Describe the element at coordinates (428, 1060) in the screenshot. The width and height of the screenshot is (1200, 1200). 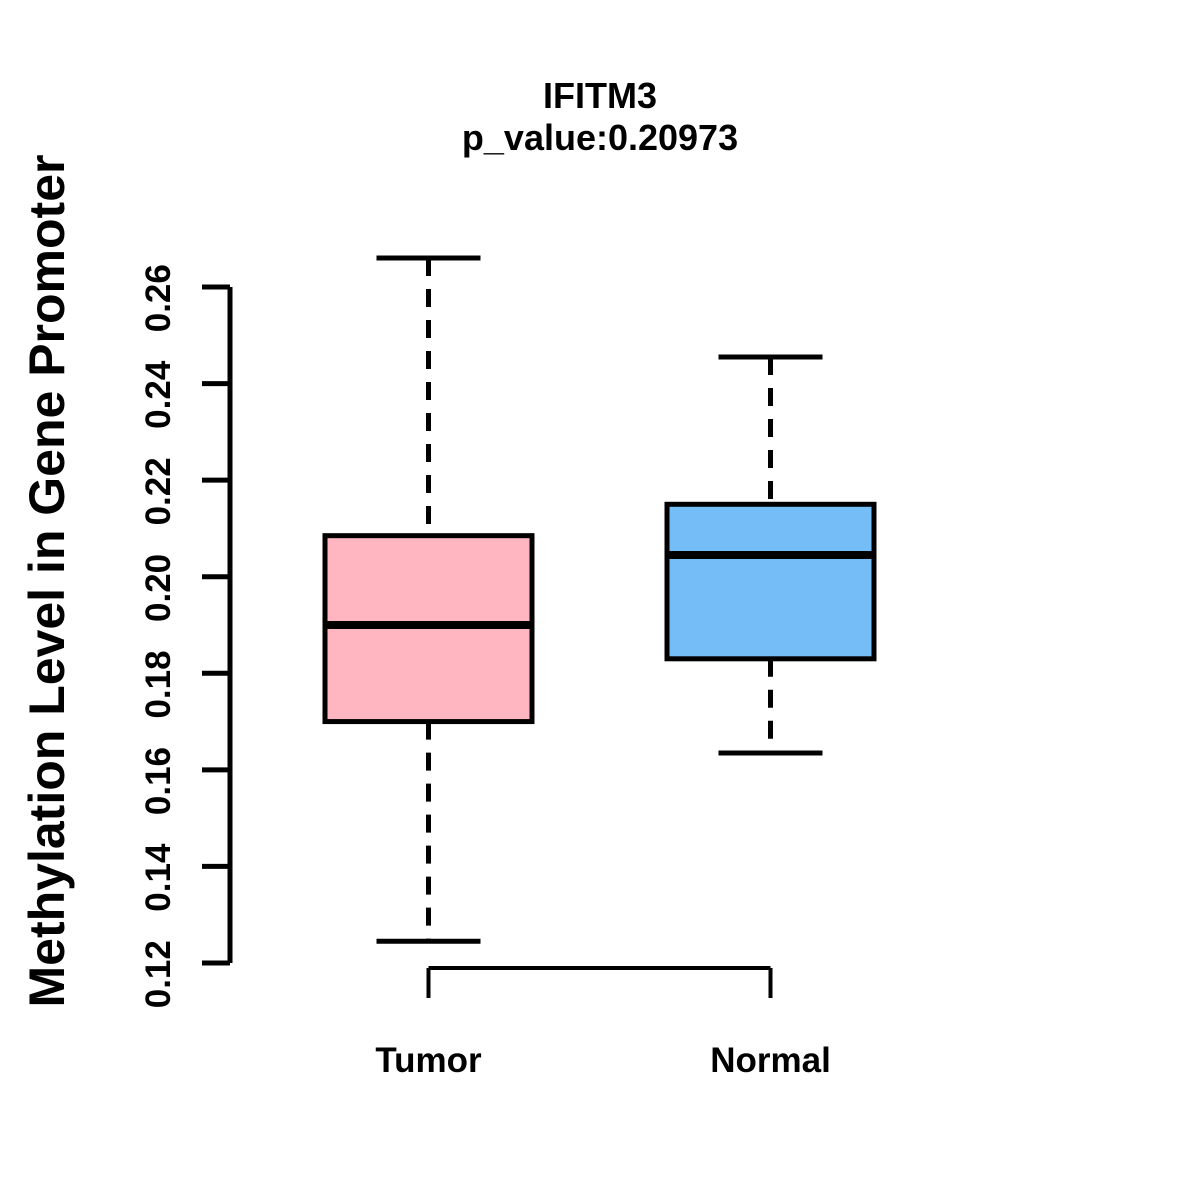
I see `x-axis-label-tumor: Tumor` at that location.